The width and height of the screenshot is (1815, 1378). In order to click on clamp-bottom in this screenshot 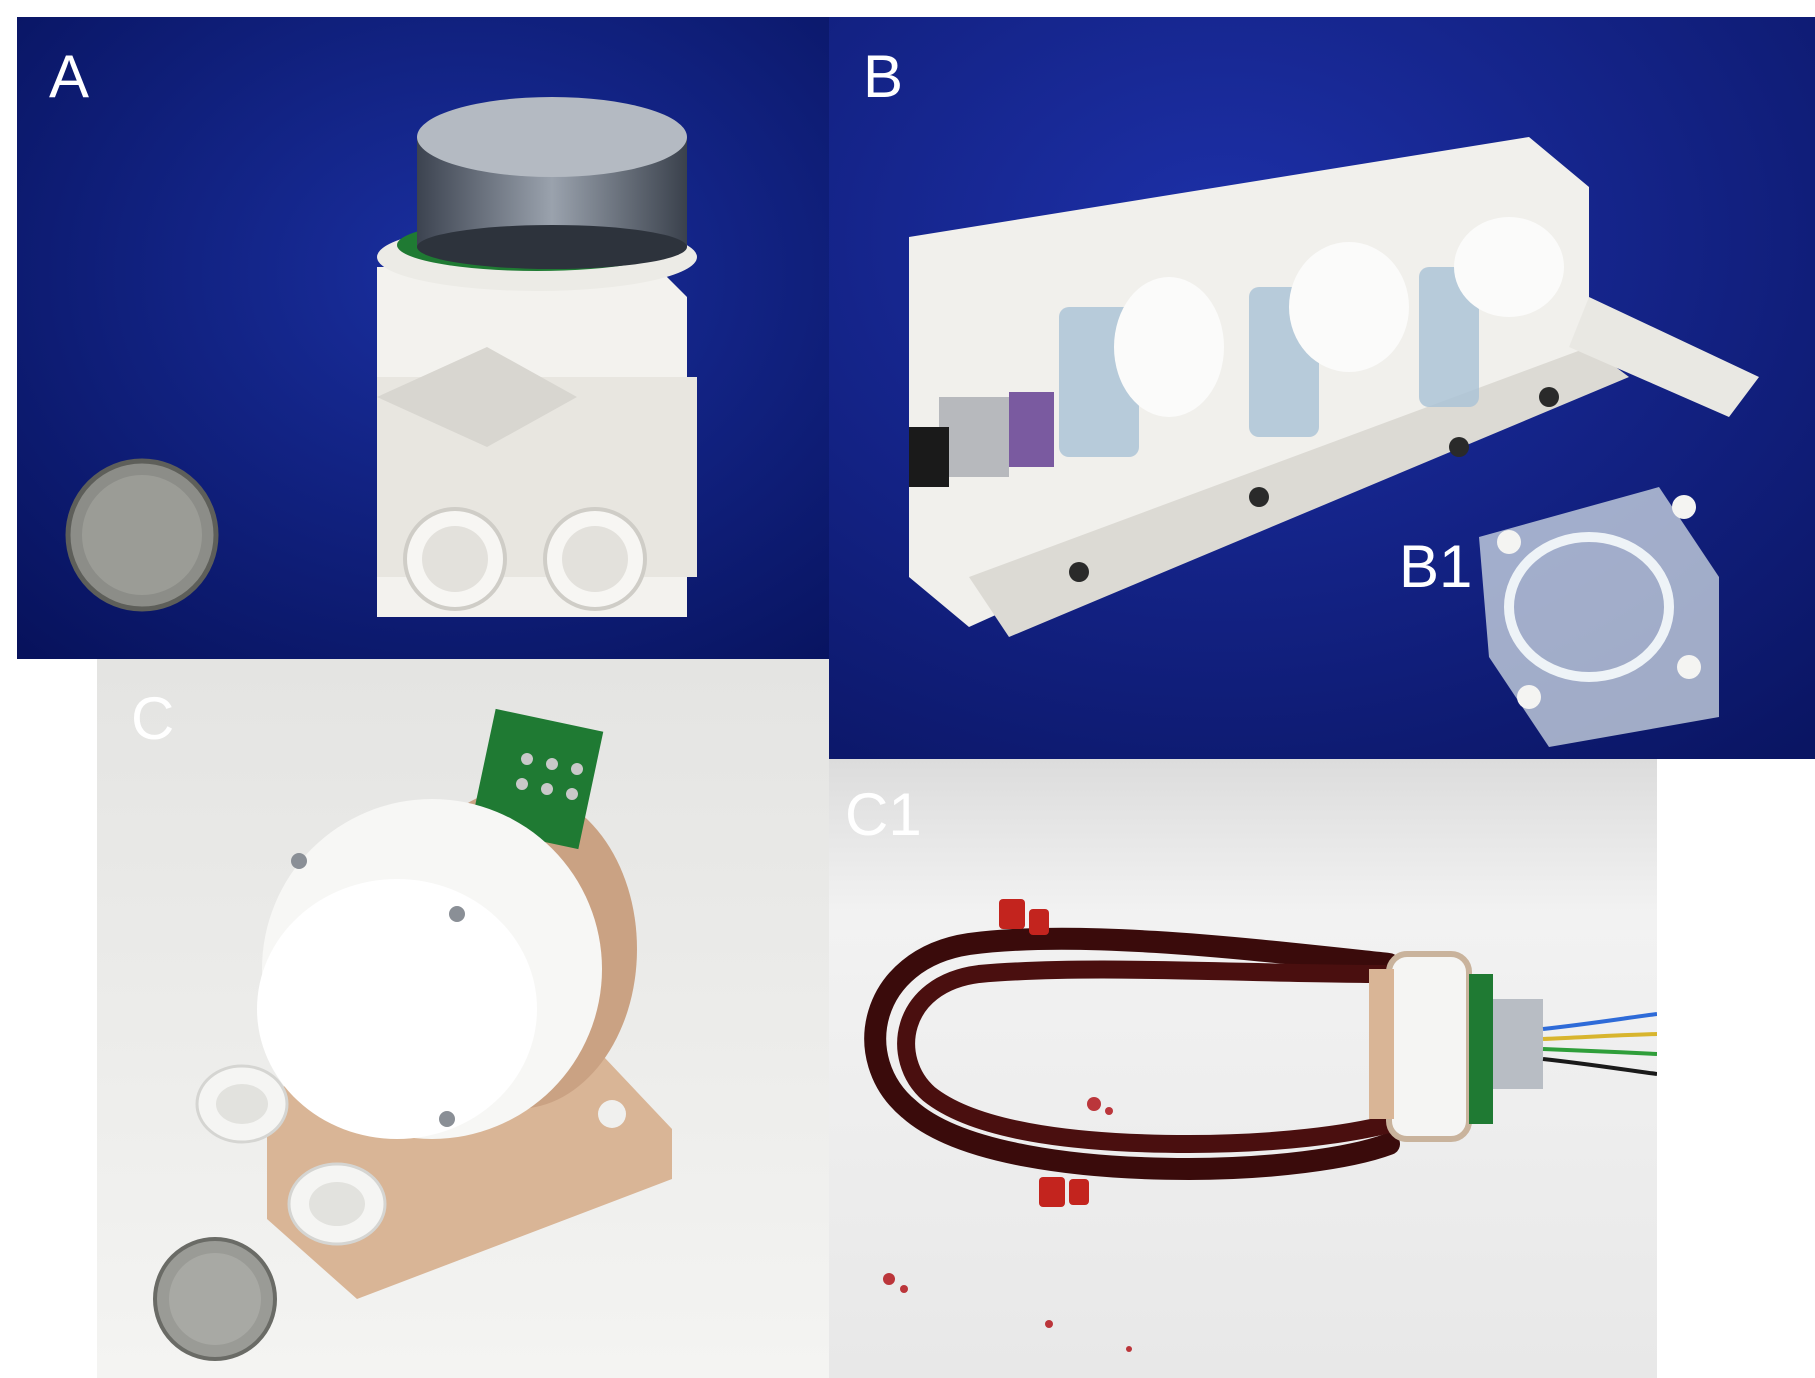, I will do `click(1064, 1192)`.